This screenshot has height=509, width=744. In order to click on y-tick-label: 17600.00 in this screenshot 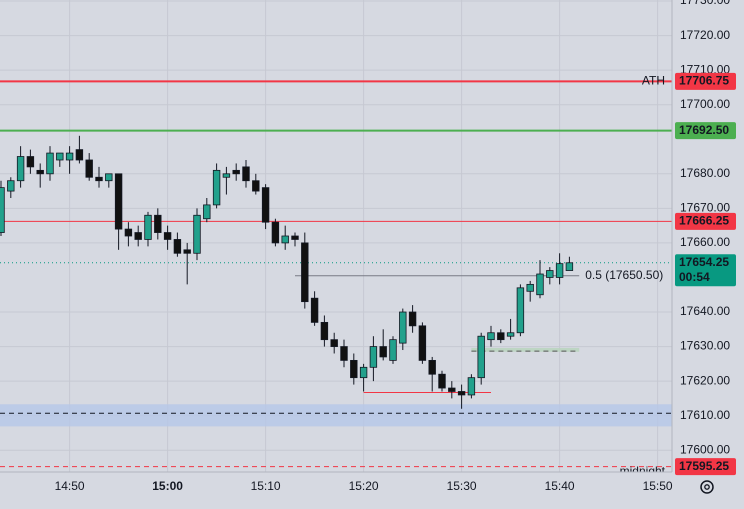, I will do `click(705, 449)`.